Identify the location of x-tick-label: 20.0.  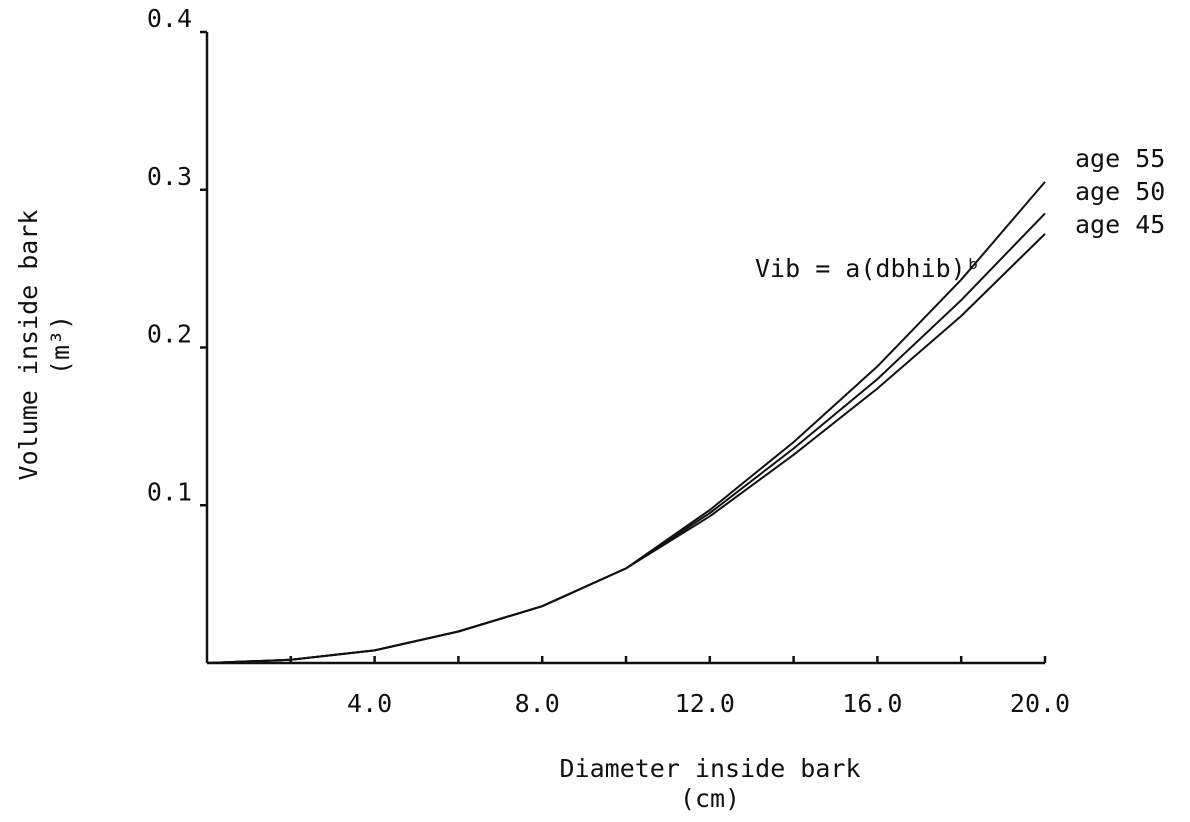
(1040, 703).